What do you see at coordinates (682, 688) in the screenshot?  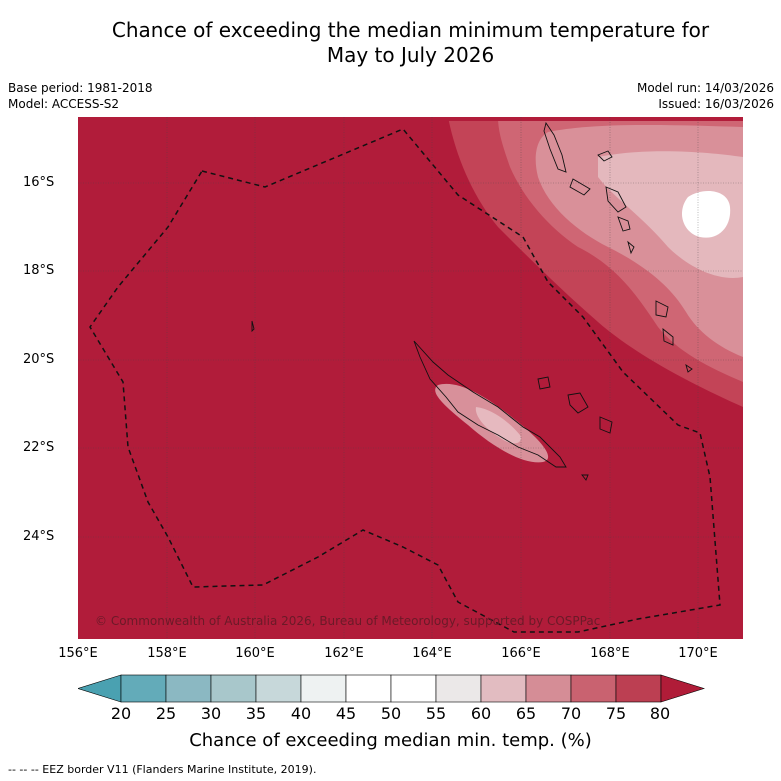 I see `colorbar-high-extension` at bounding box center [682, 688].